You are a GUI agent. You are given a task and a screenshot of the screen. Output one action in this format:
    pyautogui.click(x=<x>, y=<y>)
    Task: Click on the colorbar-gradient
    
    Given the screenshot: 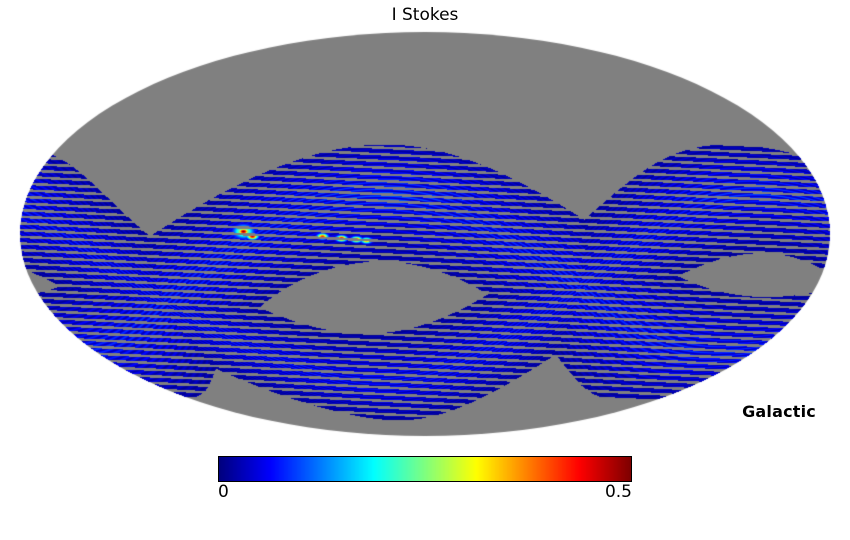 What is the action you would take?
    pyautogui.click(x=425, y=469)
    